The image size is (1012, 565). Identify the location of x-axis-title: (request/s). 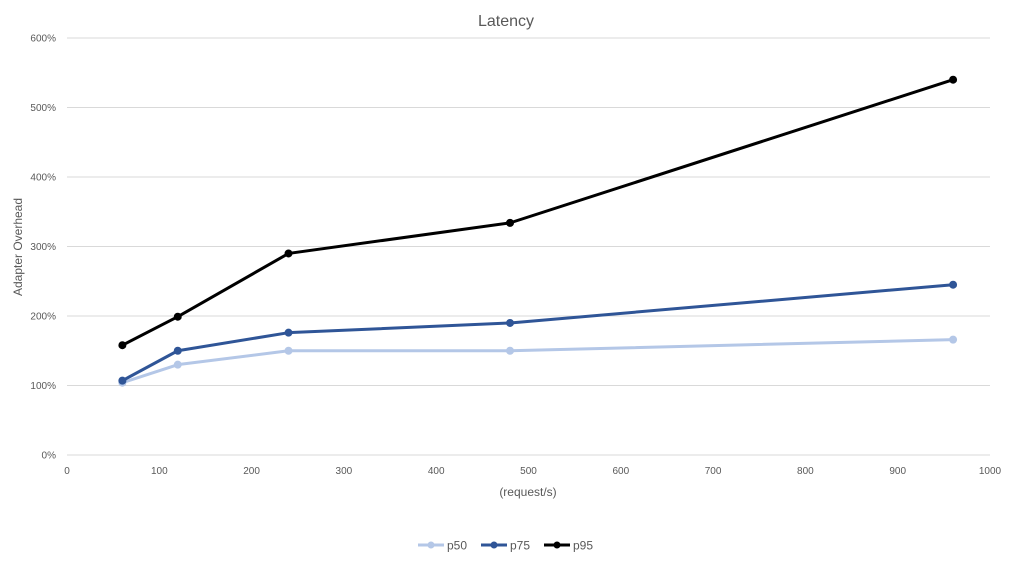
(527, 492).